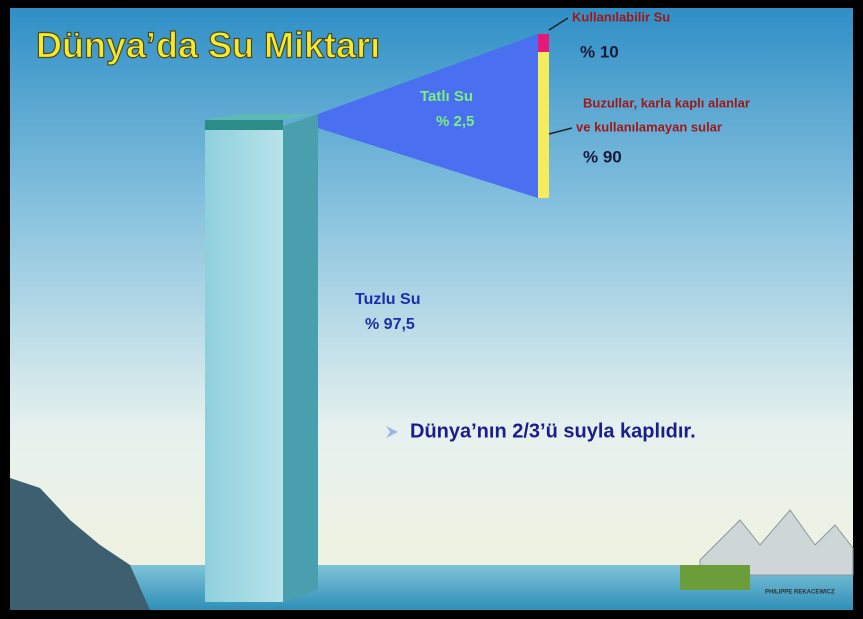  What do you see at coordinates (621, 16) in the screenshot?
I see `usable-label: Kullanılabilir Su` at bounding box center [621, 16].